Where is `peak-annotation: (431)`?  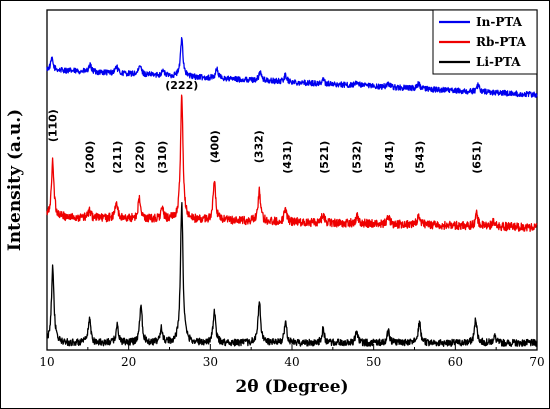
peak-annotation: (431) is located at coordinates (287, 157).